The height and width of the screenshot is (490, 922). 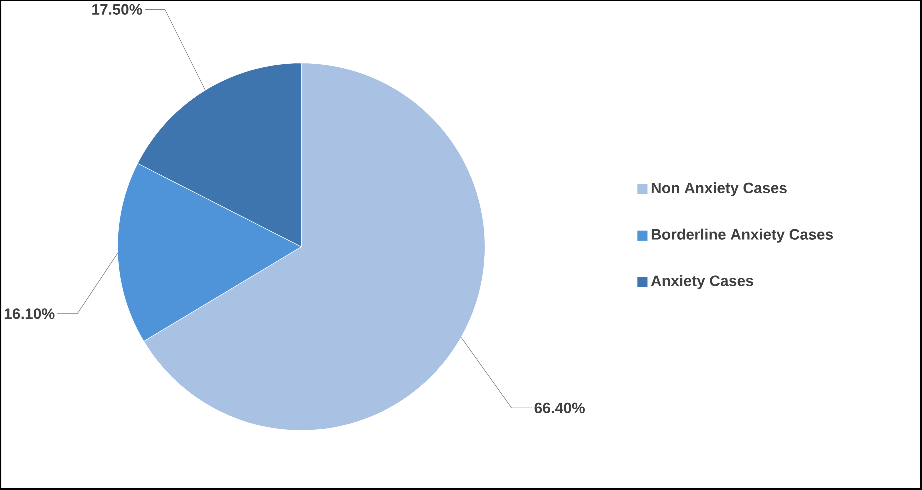 I want to click on legend-label: Borderline Anxiety Cases, so click(x=743, y=235).